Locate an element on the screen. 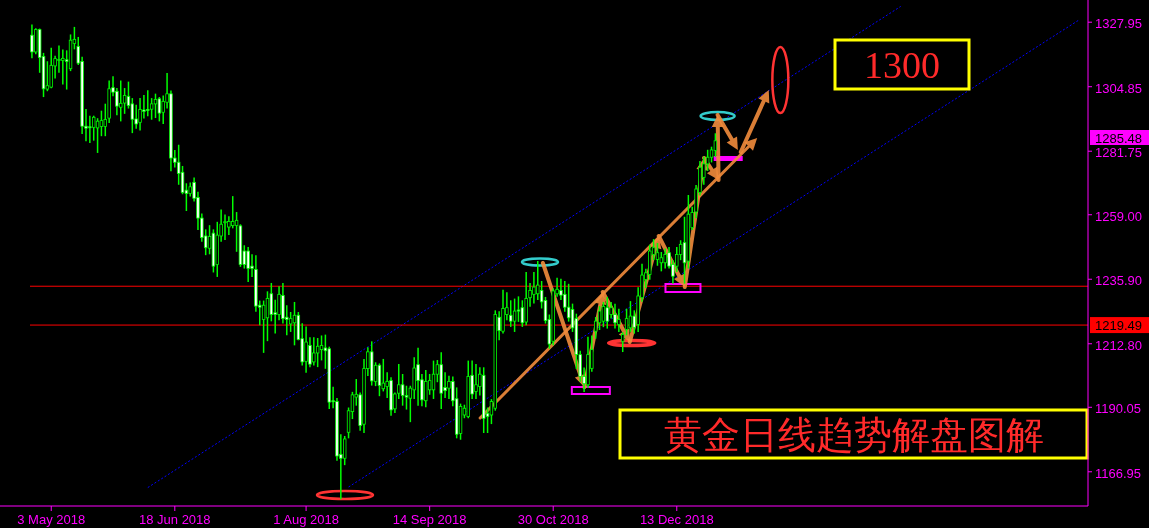 Image resolution: width=1149 pixels, height=528 pixels. x-tick-label: 1 Aug 2018 is located at coordinates (306, 519).